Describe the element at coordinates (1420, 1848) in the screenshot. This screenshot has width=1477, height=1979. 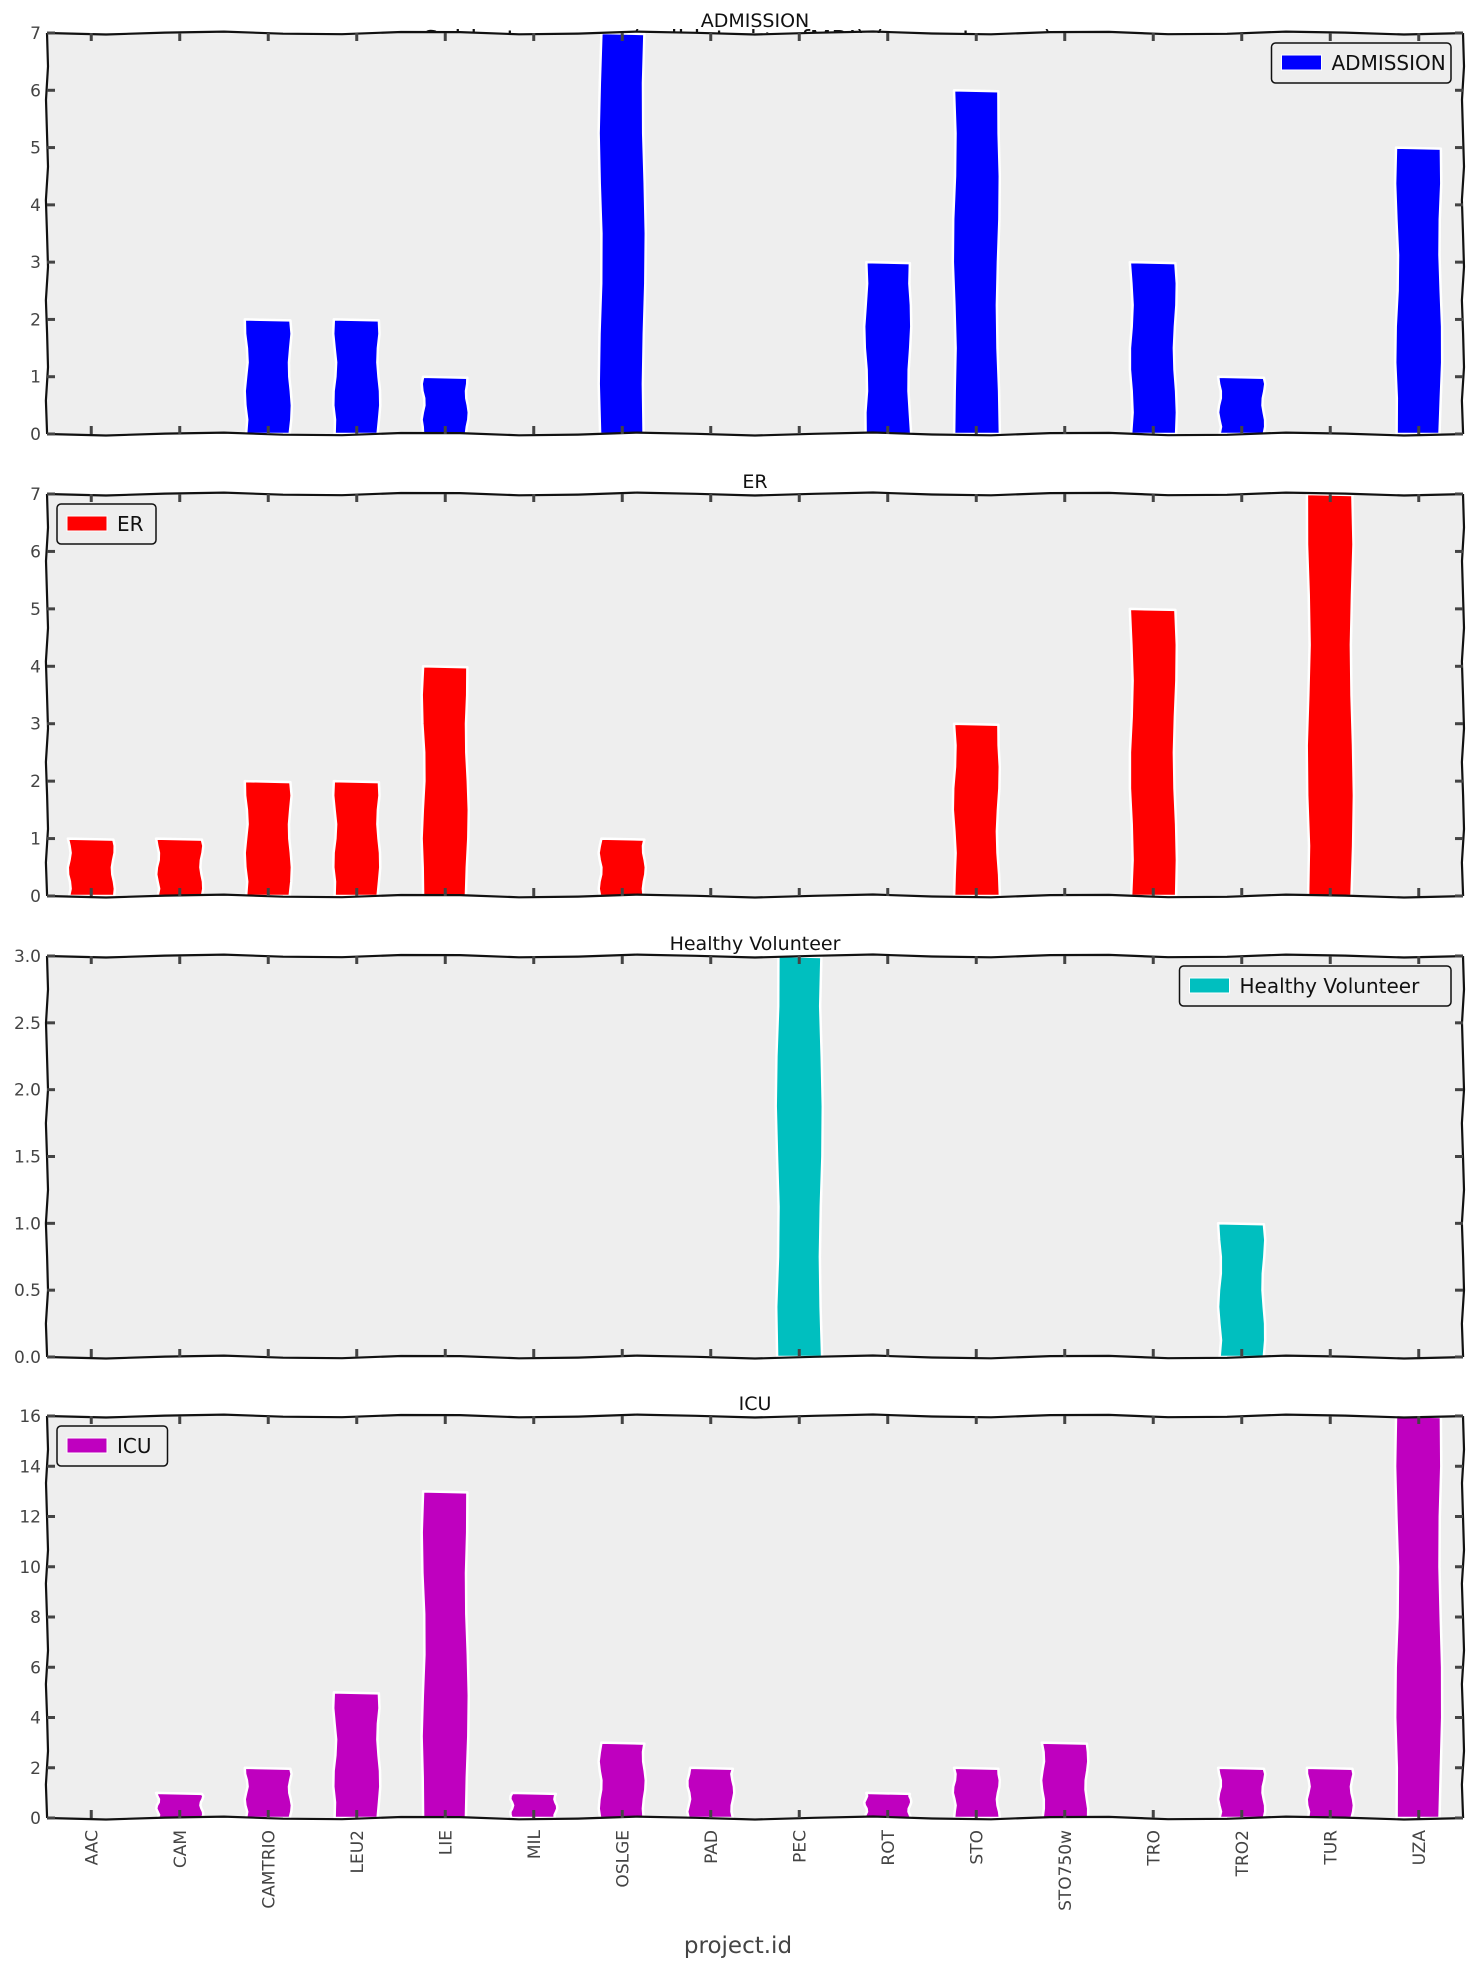
I see `x-tick-label-UZA: UZA` at that location.